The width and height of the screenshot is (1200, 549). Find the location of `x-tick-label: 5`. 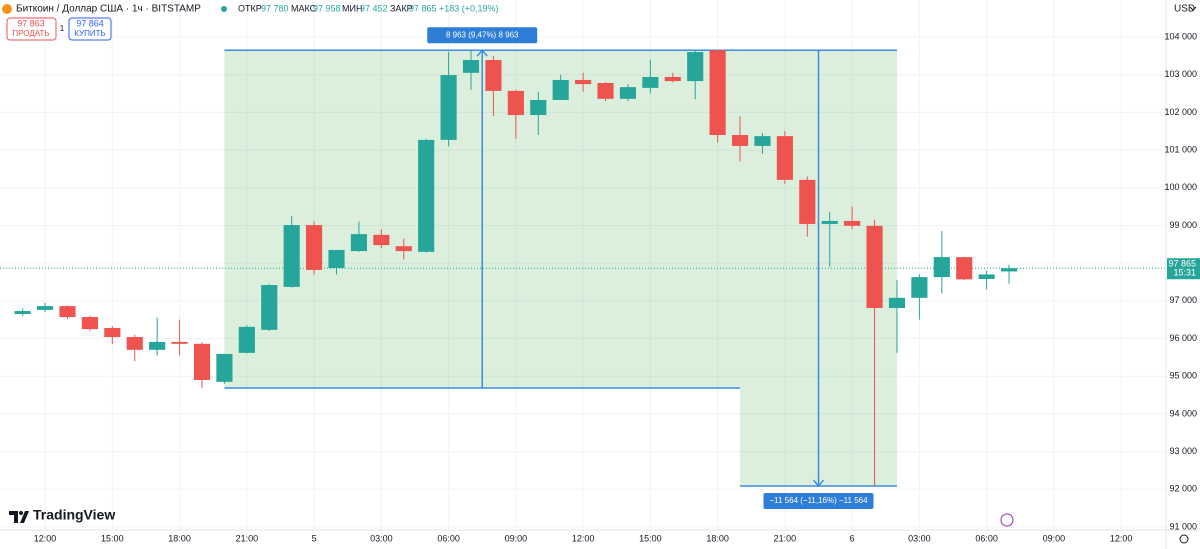

x-tick-label: 5 is located at coordinates (314, 538).